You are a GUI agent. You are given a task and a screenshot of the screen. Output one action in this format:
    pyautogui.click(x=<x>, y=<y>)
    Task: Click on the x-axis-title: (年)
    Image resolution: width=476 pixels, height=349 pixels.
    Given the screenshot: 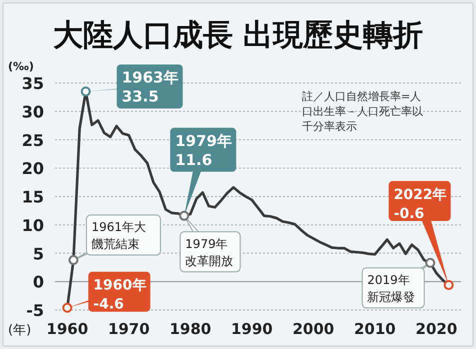 What is the action you would take?
    pyautogui.click(x=20, y=330)
    